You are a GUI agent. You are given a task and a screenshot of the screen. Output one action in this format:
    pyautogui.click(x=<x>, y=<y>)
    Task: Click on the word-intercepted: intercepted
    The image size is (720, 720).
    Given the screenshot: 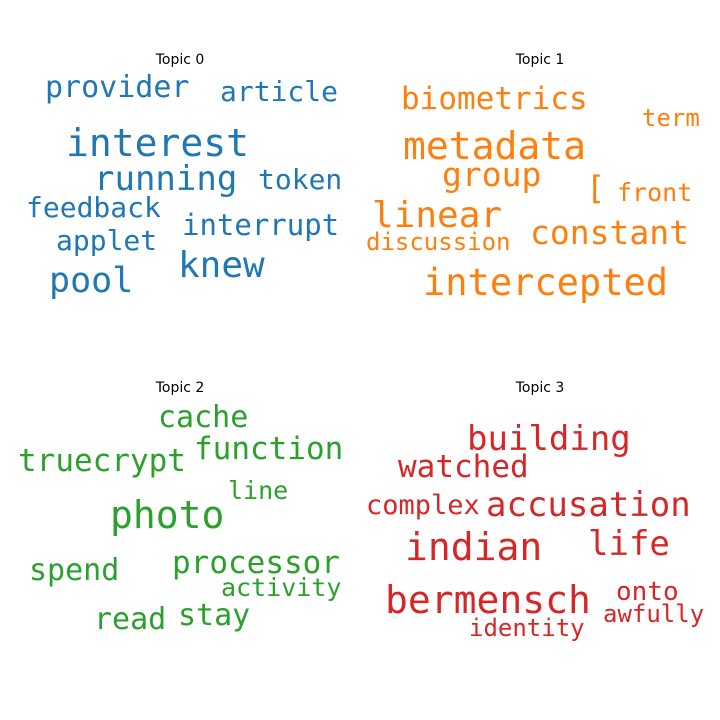 What is the action you would take?
    pyautogui.click(x=546, y=282)
    